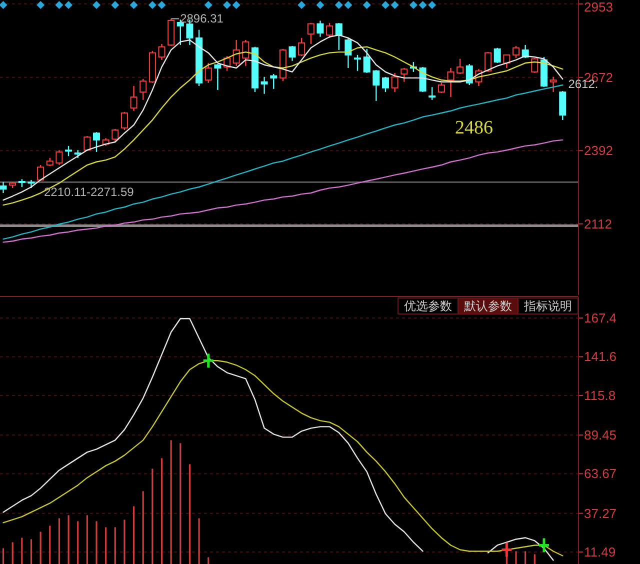 The height and width of the screenshot is (564, 640). I want to click on annotation: 指标说明, so click(547, 306).